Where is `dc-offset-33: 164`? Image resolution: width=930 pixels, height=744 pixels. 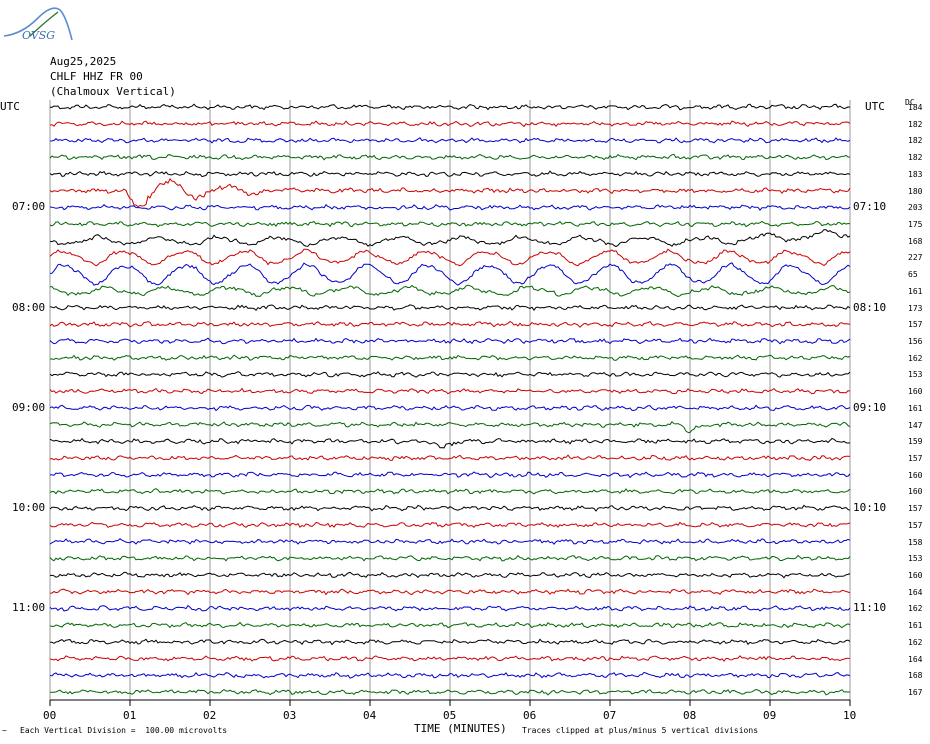
dc-offset-33: 164 is located at coordinates (915, 659).